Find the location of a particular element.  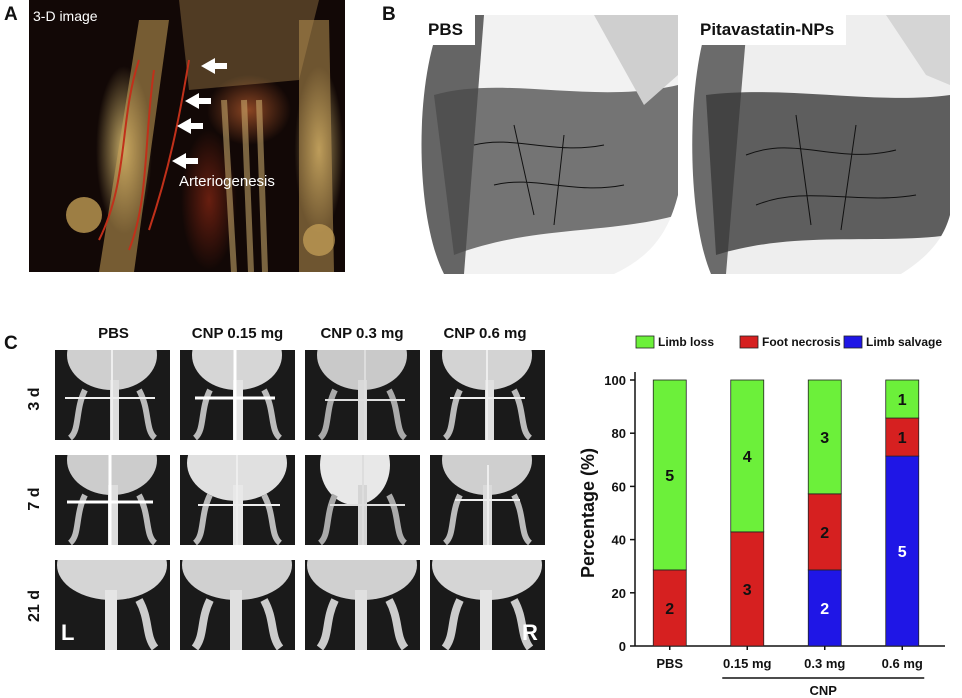

y-tick-label: 0 is located at coordinates (622, 646).